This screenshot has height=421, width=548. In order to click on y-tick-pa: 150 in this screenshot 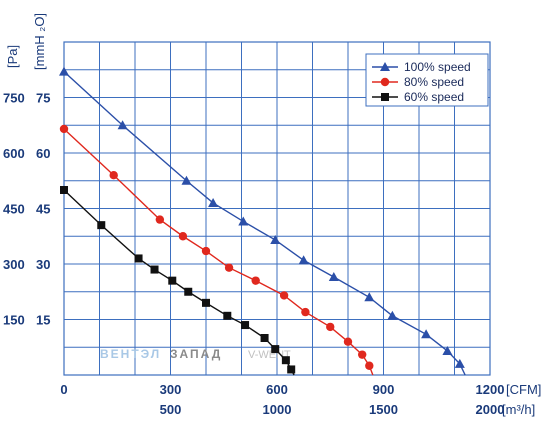, I will do `click(14, 320)`.